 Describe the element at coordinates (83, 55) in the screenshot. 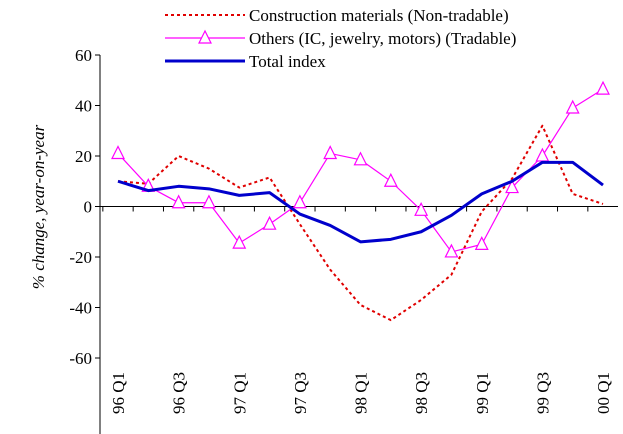

I see `y-tick-label: 60` at that location.